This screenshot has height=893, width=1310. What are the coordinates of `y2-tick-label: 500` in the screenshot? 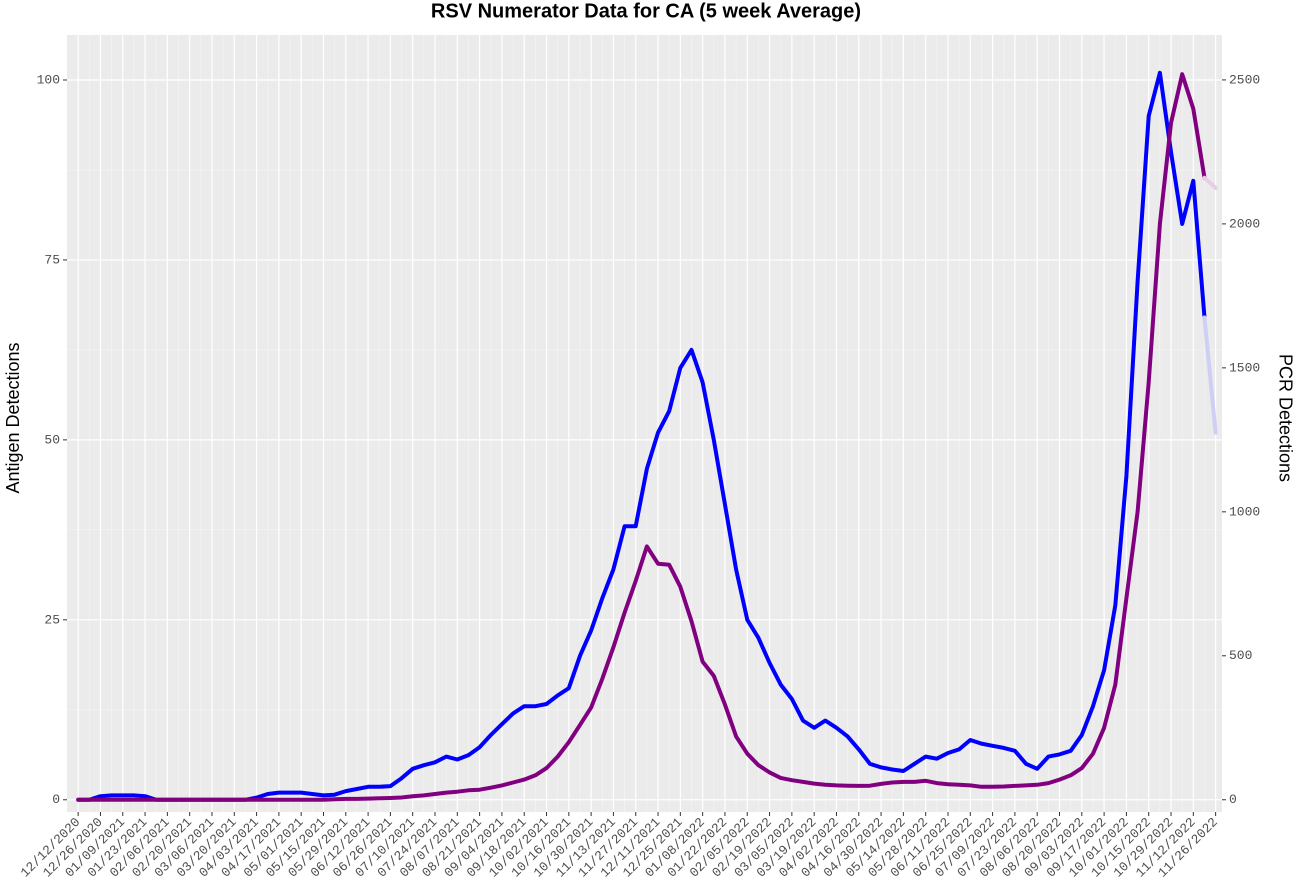 It's located at (1240, 655).